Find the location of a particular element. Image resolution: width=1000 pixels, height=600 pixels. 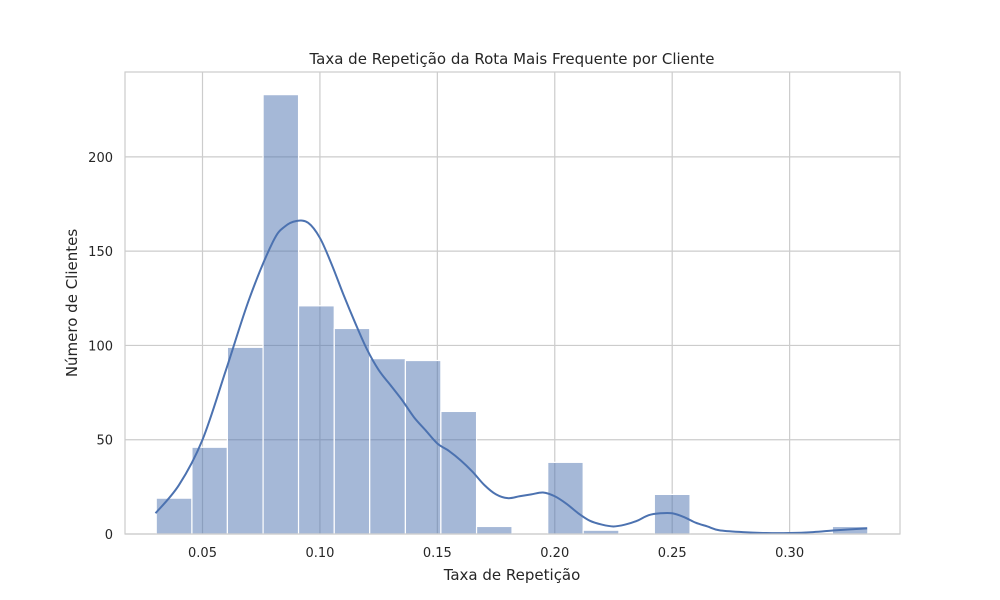

x-tick-label-4: 0.25 is located at coordinates (672, 553).